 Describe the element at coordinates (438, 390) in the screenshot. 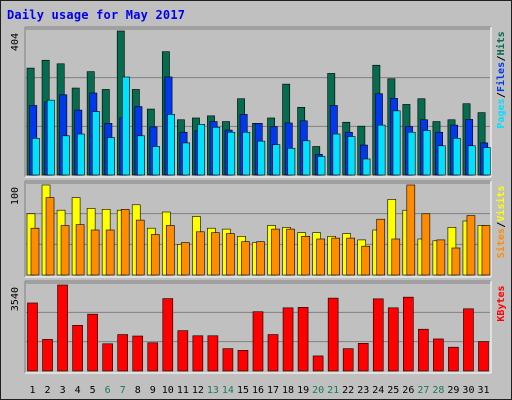

I see `day-label: 28` at that location.